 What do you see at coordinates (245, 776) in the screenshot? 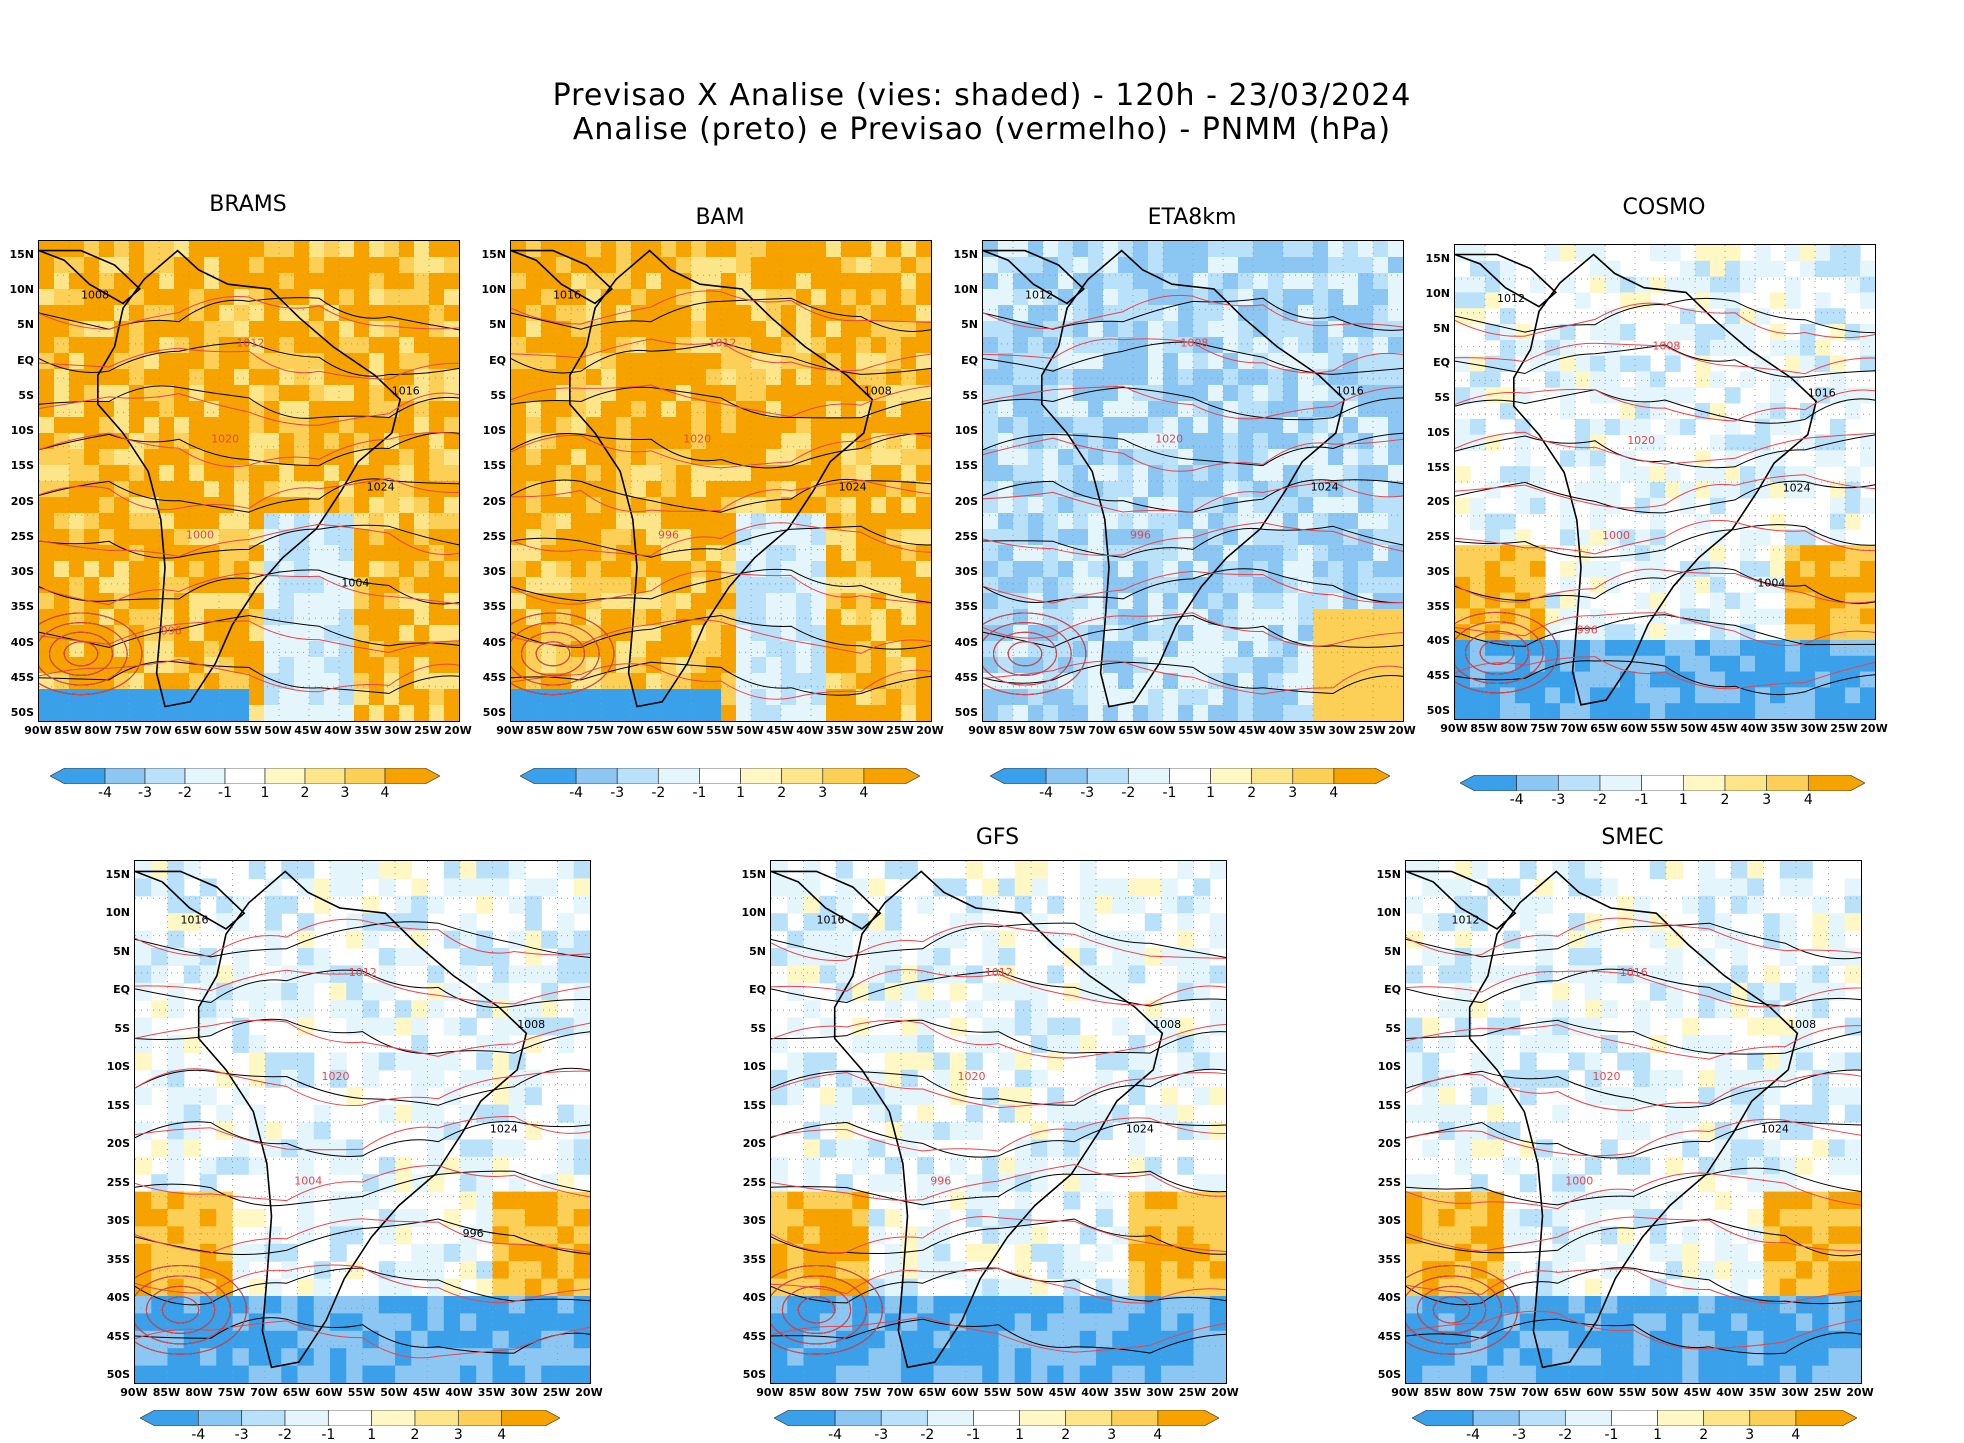
I see `colorbar-segment` at bounding box center [245, 776].